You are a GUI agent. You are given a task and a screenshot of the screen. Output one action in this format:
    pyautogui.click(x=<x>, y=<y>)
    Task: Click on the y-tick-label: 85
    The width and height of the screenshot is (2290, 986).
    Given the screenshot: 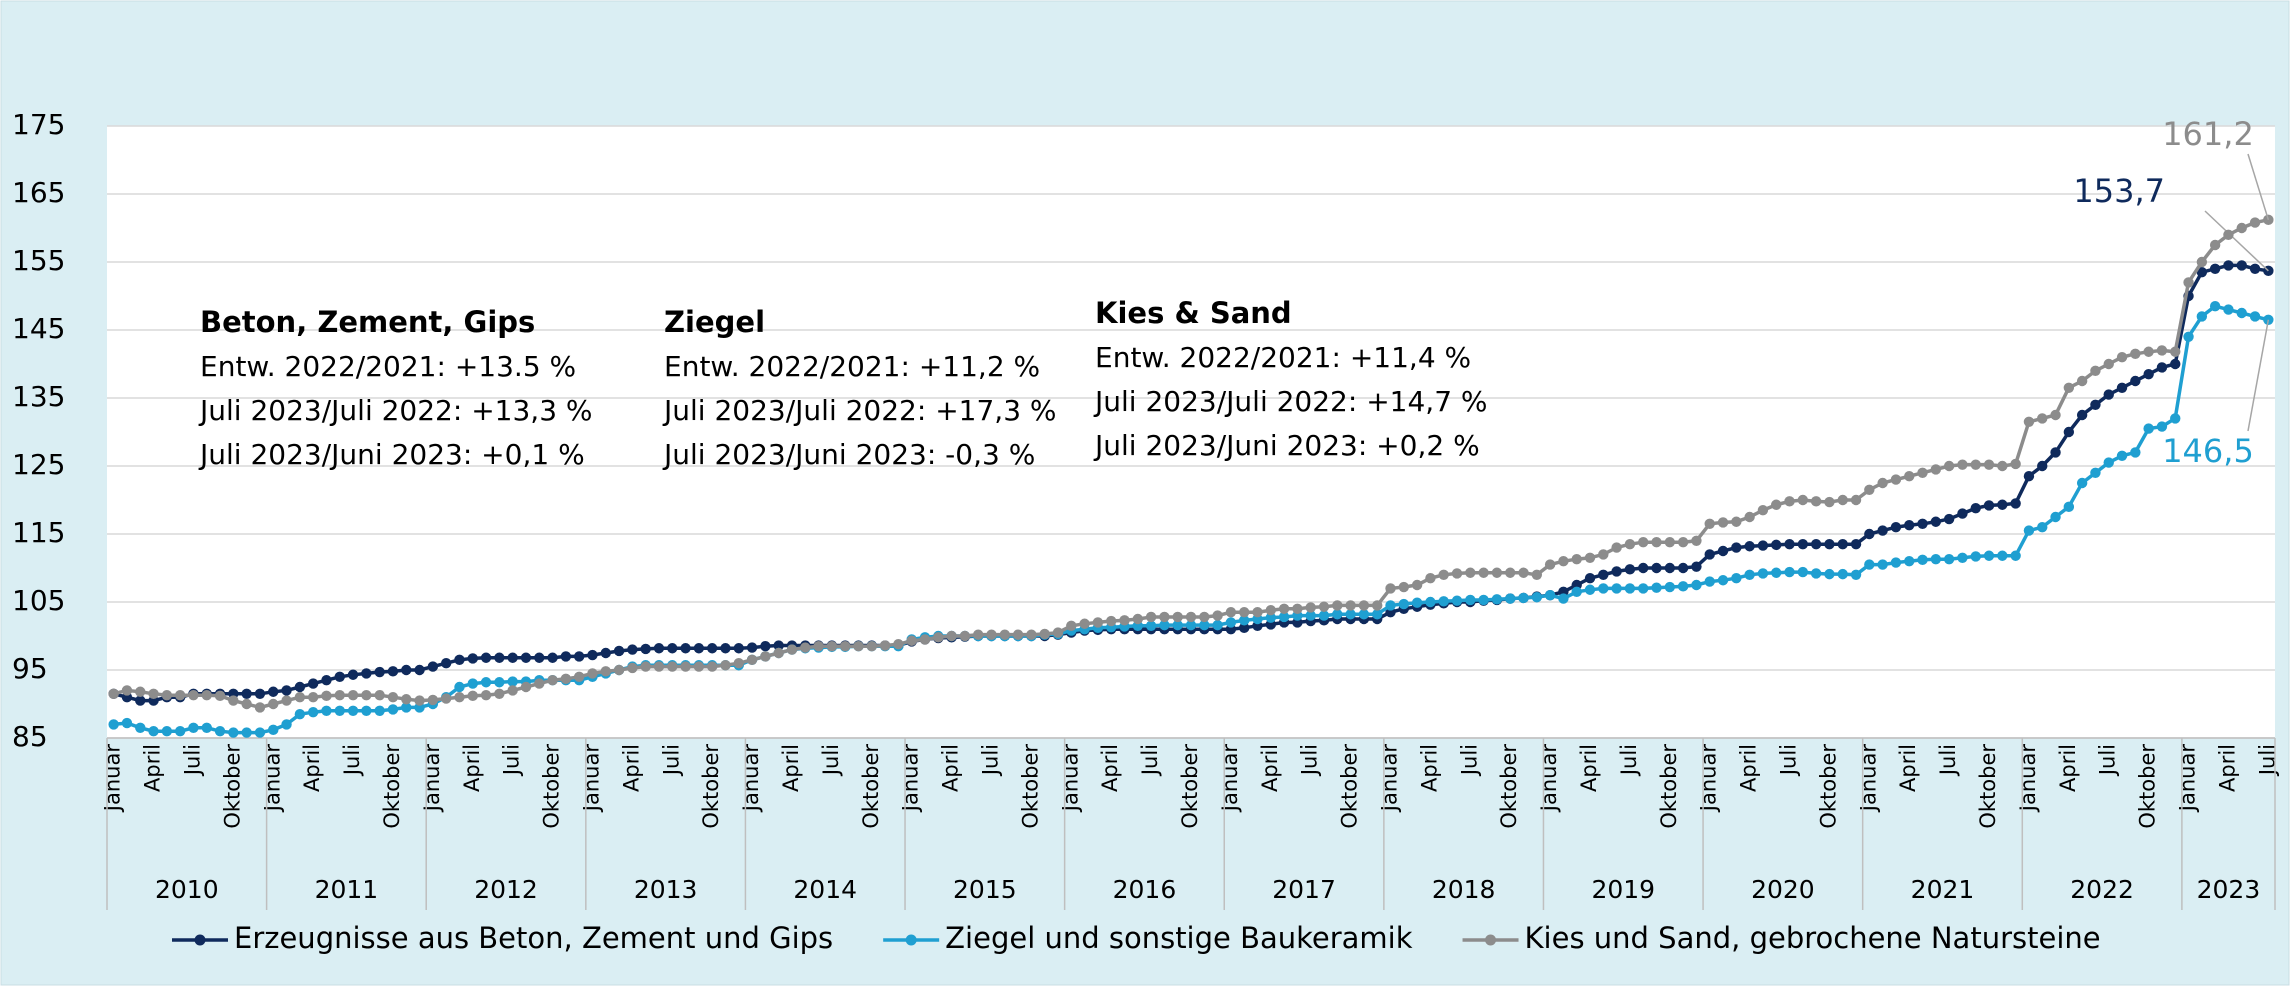 What is the action you would take?
    pyautogui.click(x=30, y=736)
    